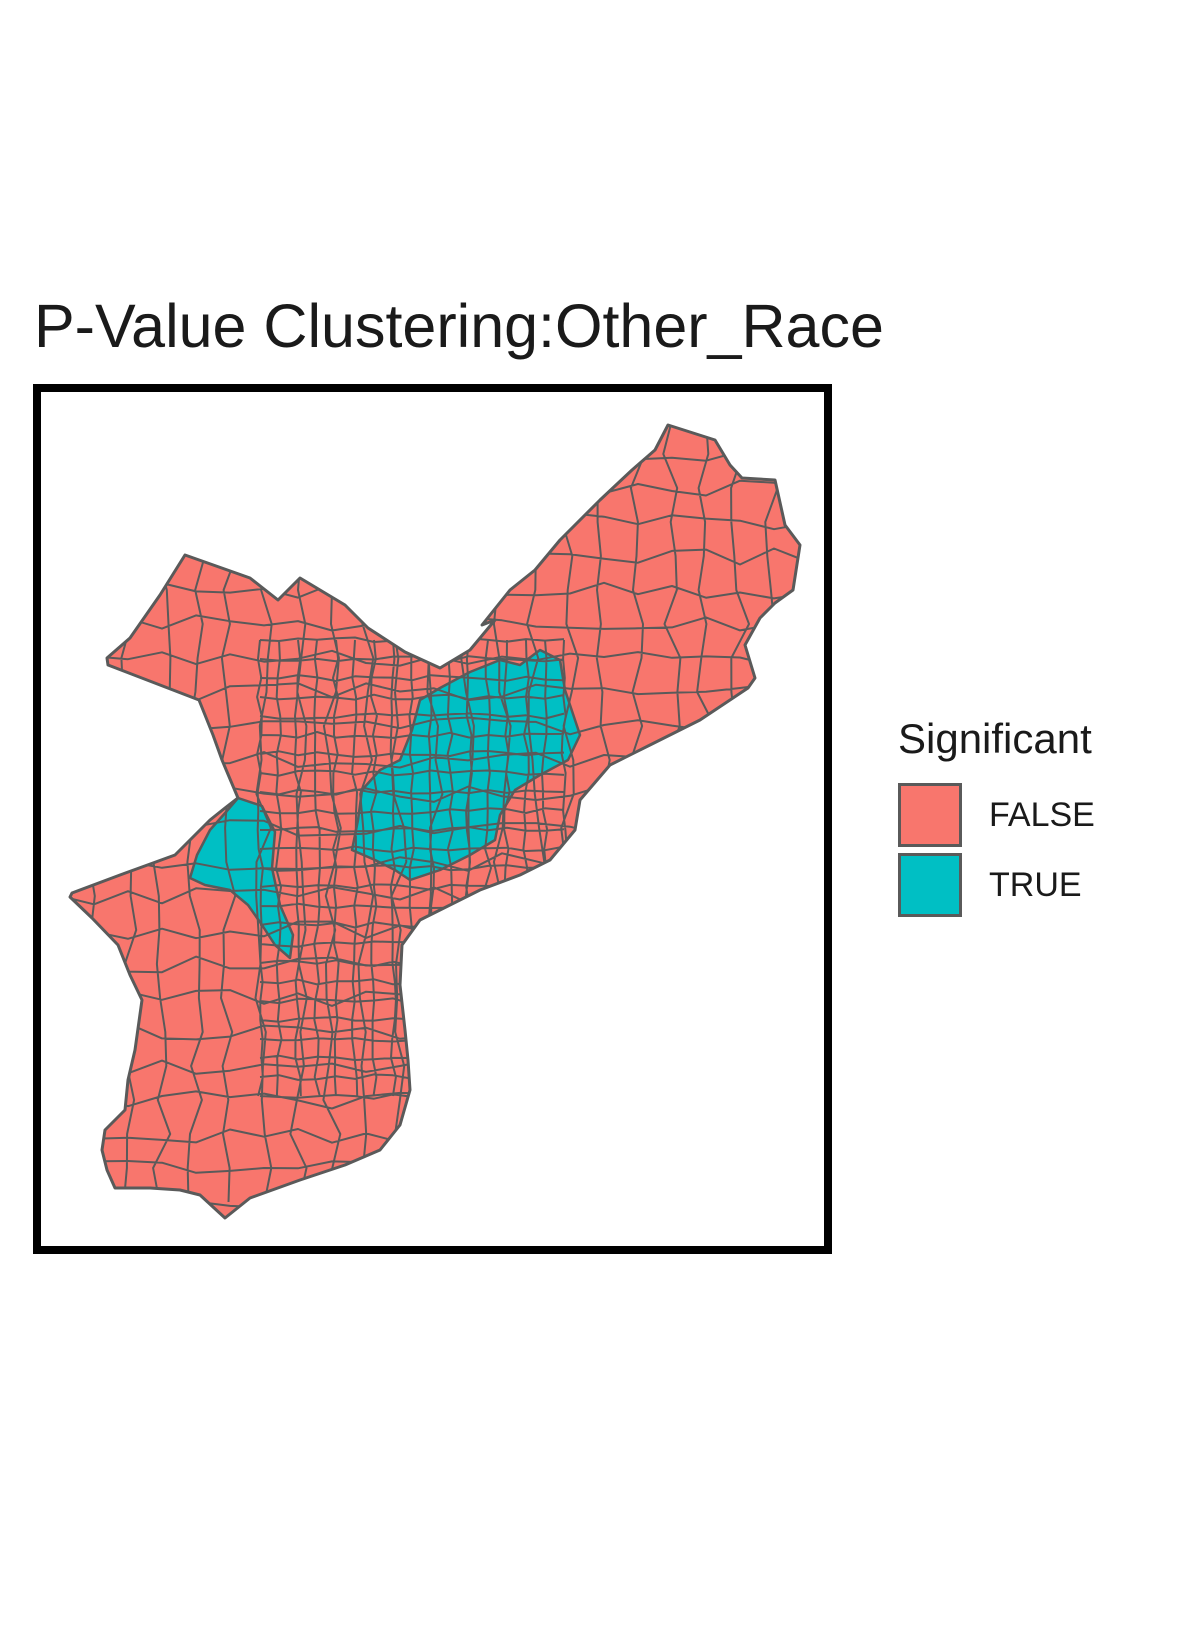 This screenshot has width=1193, height=1628. Describe the element at coordinates (459, 326) in the screenshot. I see `map-title: P-Value Clustering:Other_Race` at that location.